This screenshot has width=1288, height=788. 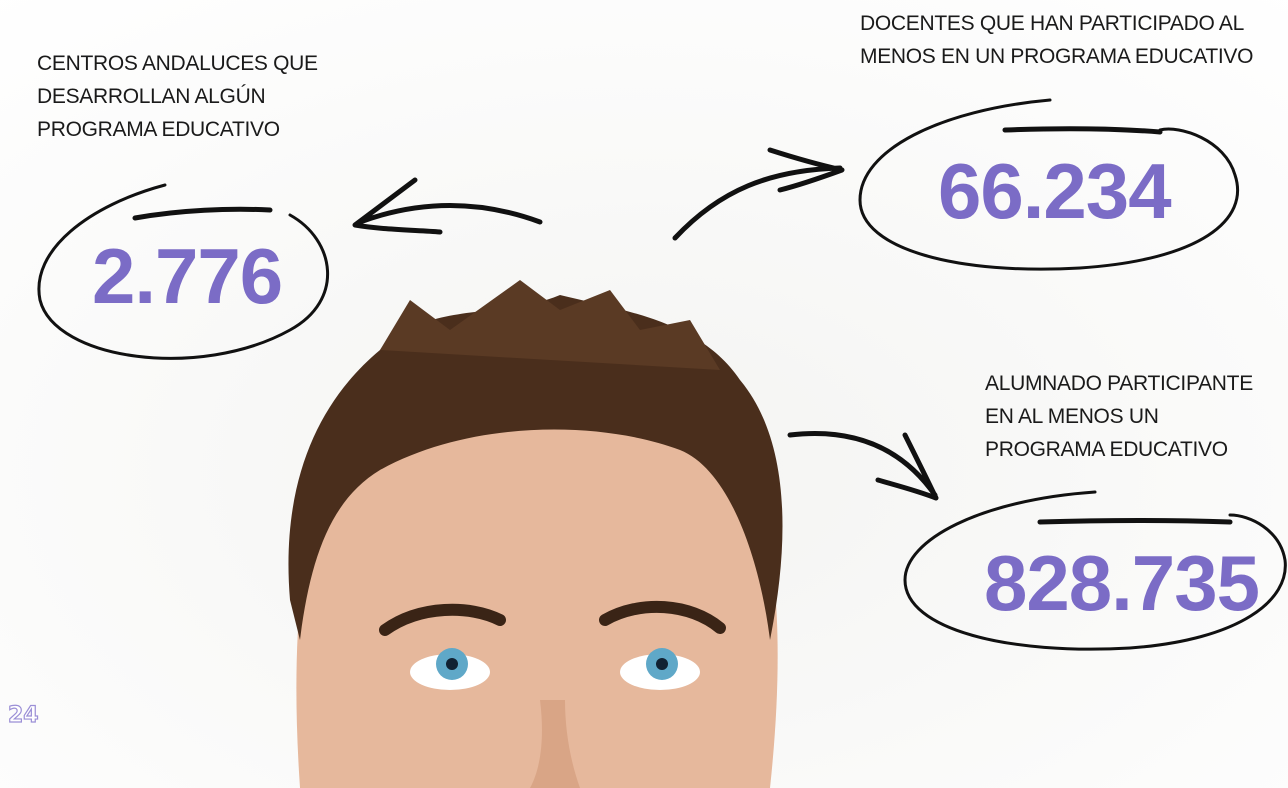 What do you see at coordinates (1072, 416) in the screenshot?
I see `stat-label: EN AL MENOS UN` at bounding box center [1072, 416].